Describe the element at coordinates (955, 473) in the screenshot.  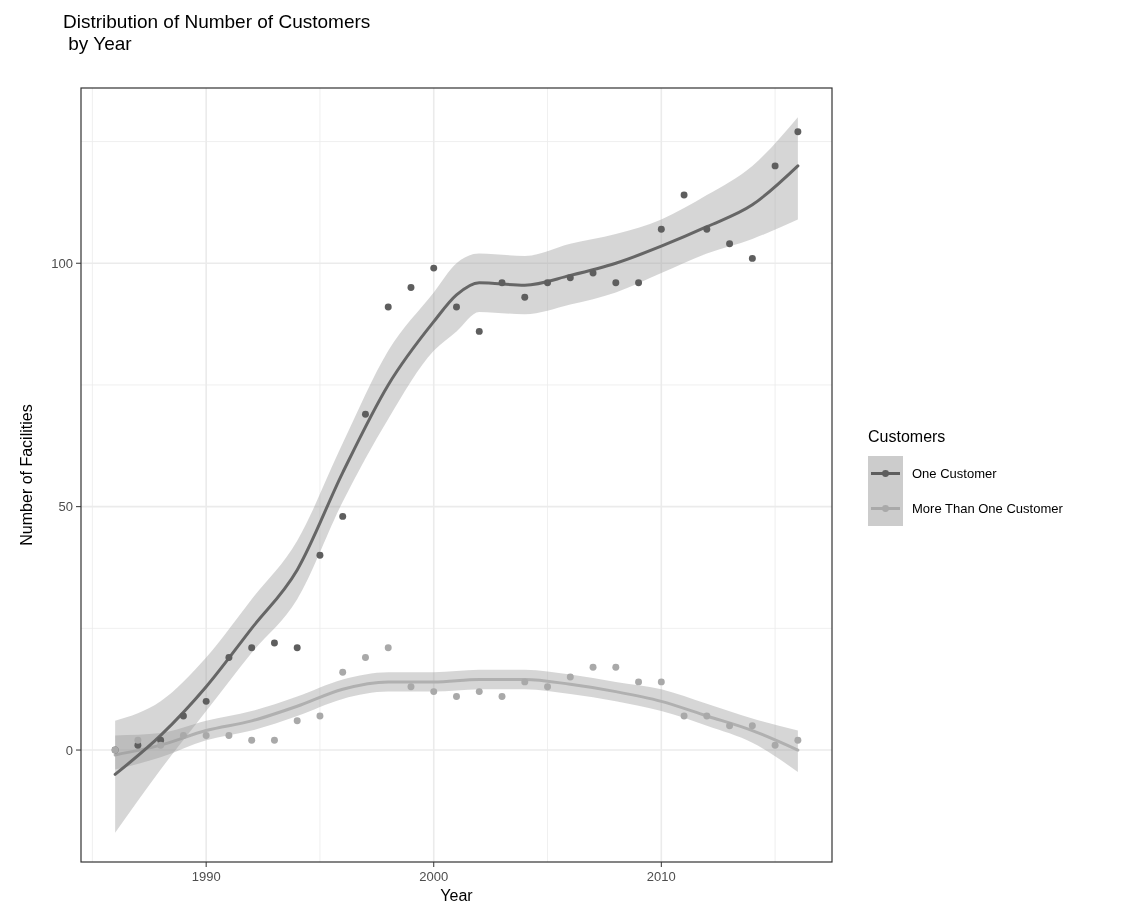
I see `legend-label: One Customer` at that location.